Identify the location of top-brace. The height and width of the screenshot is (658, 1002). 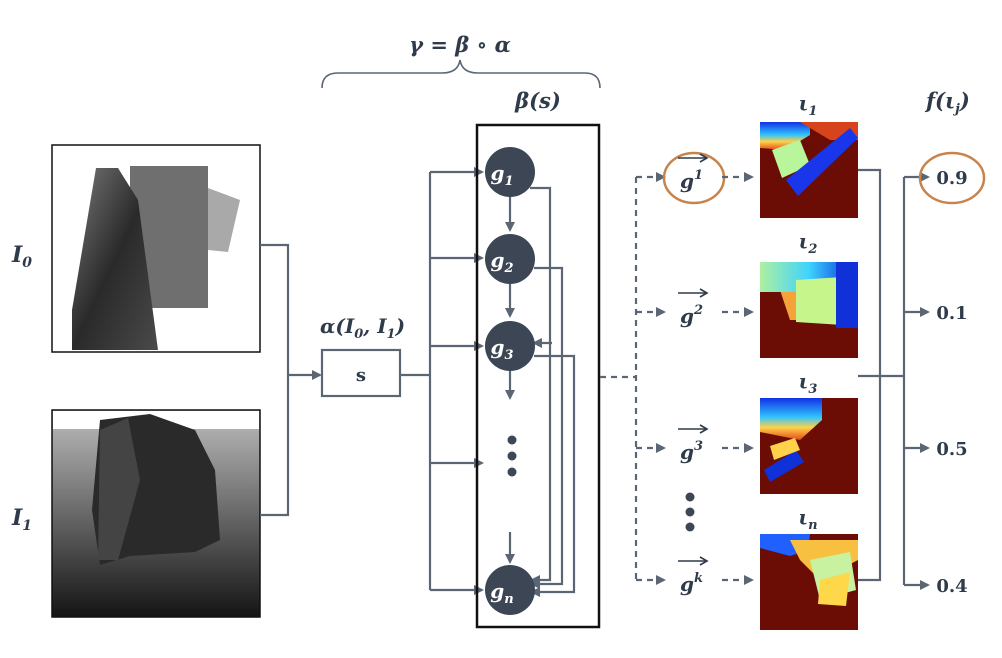
(461, 74).